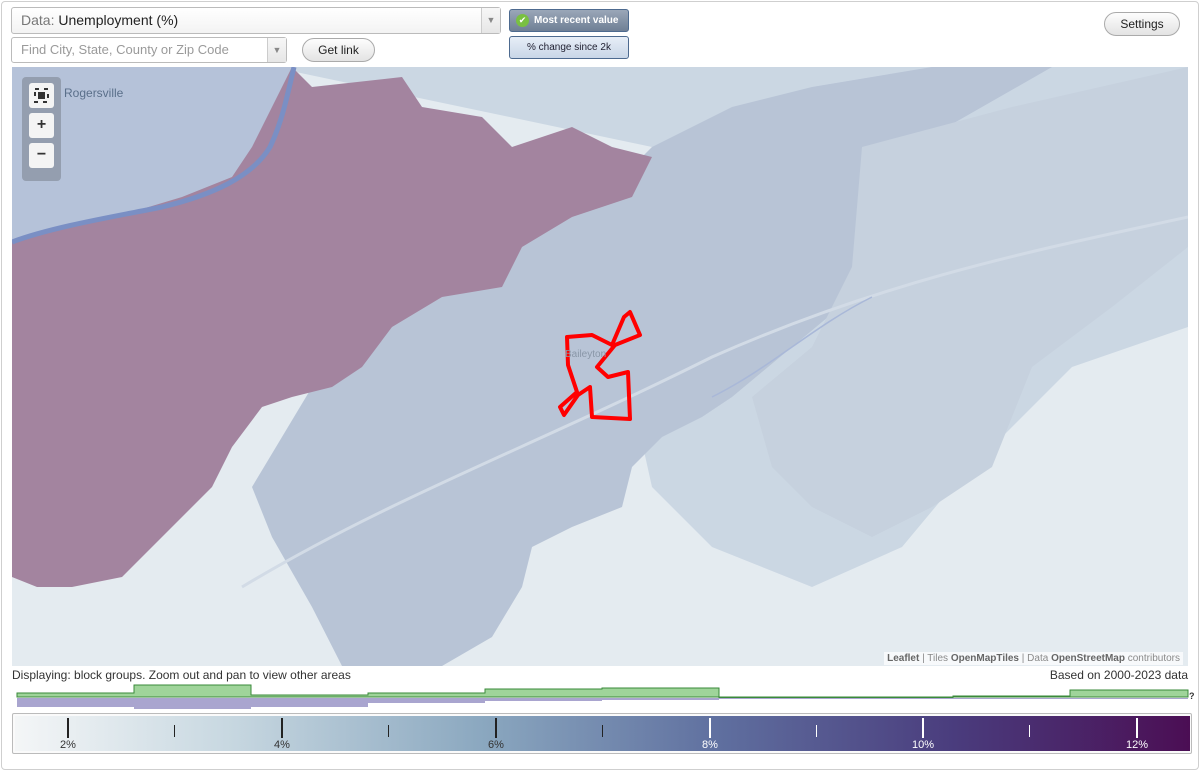 This screenshot has width=1200, height=771. Describe the element at coordinates (602, 691) in the screenshot. I see `histogram-current` at that location.